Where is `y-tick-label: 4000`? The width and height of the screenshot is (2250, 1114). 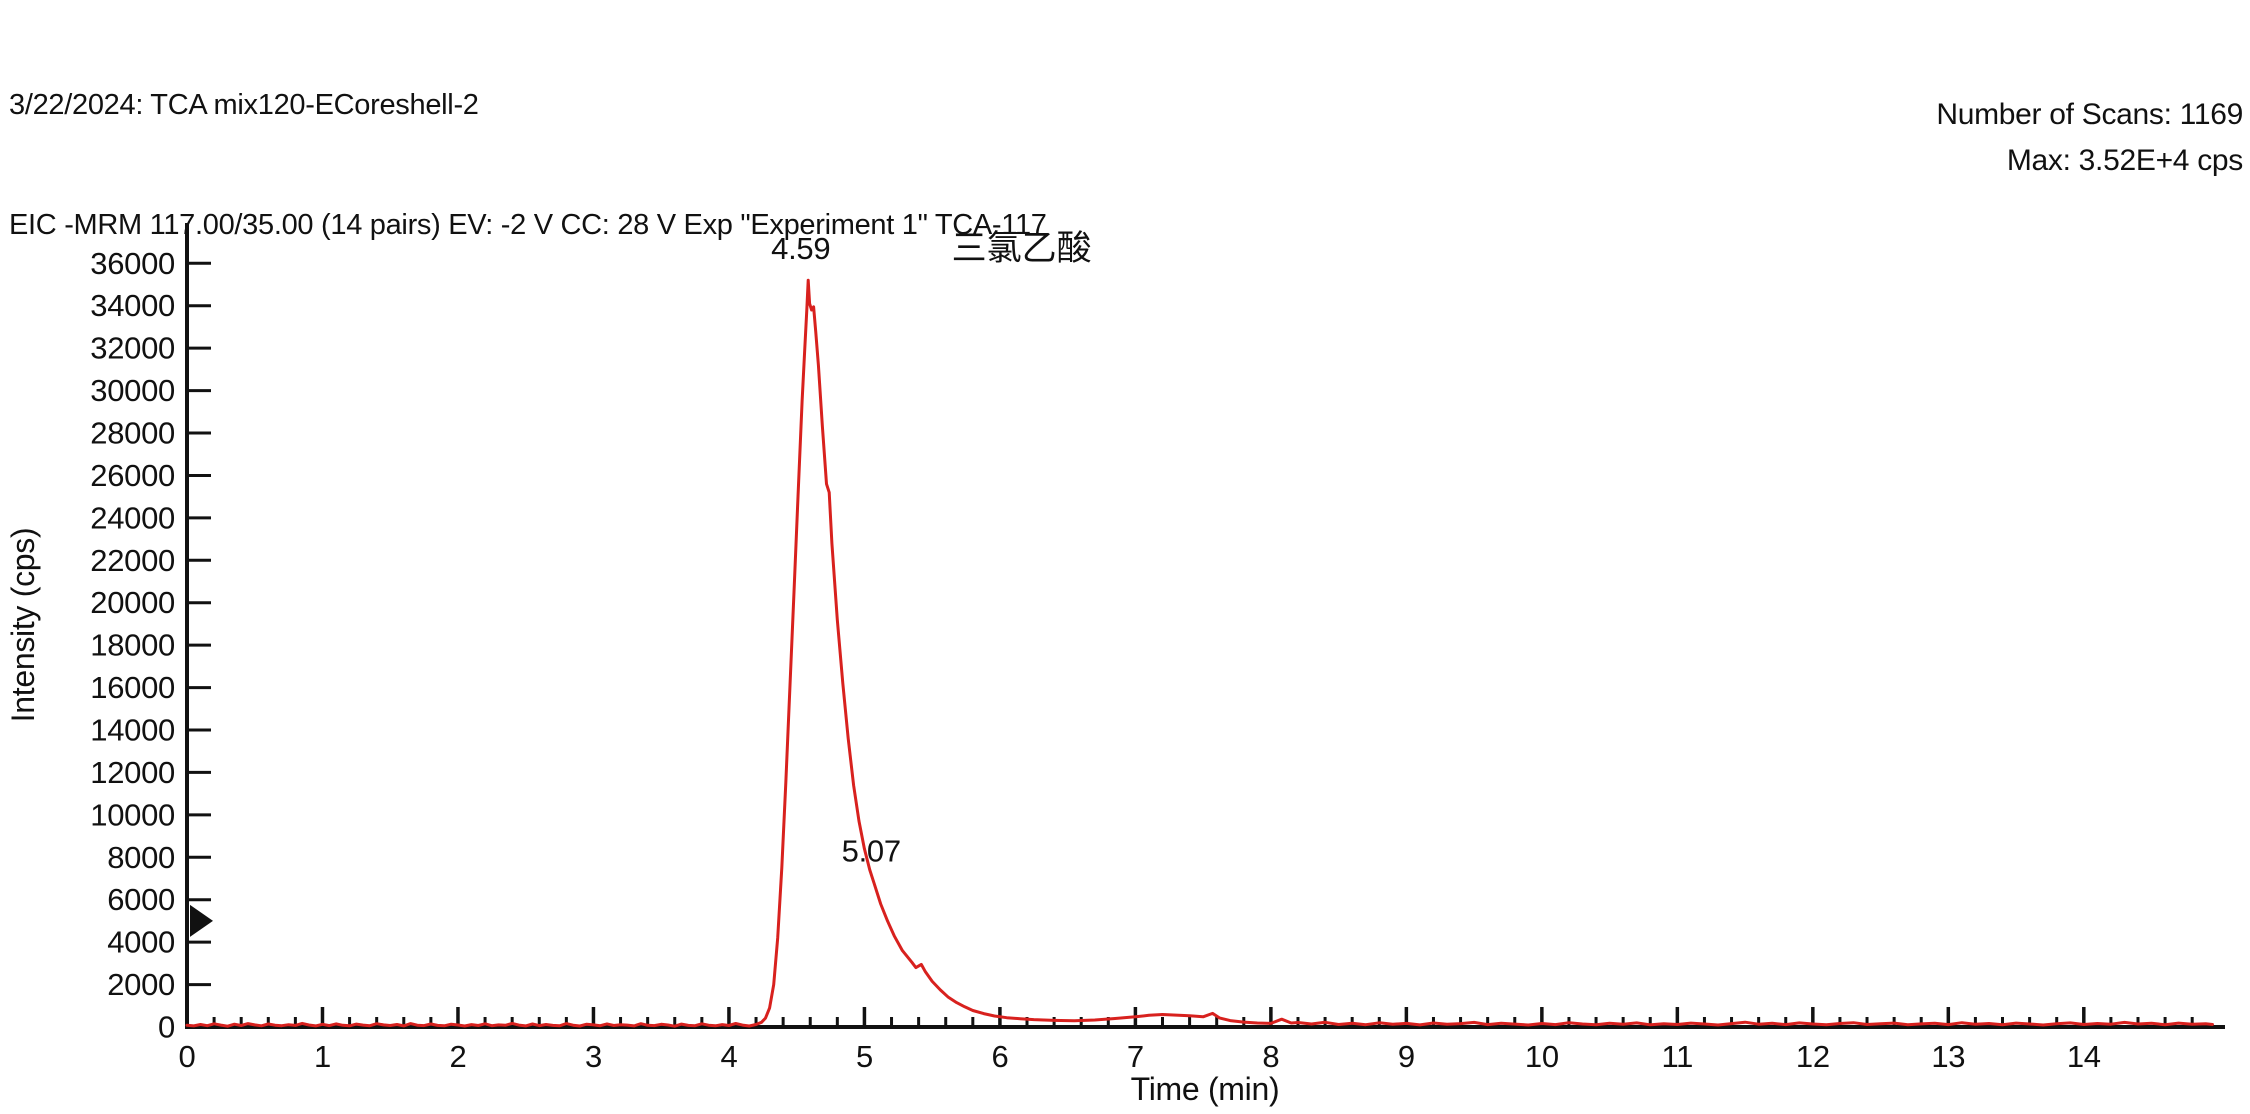
y-tick-label: 4000 is located at coordinates (141, 942).